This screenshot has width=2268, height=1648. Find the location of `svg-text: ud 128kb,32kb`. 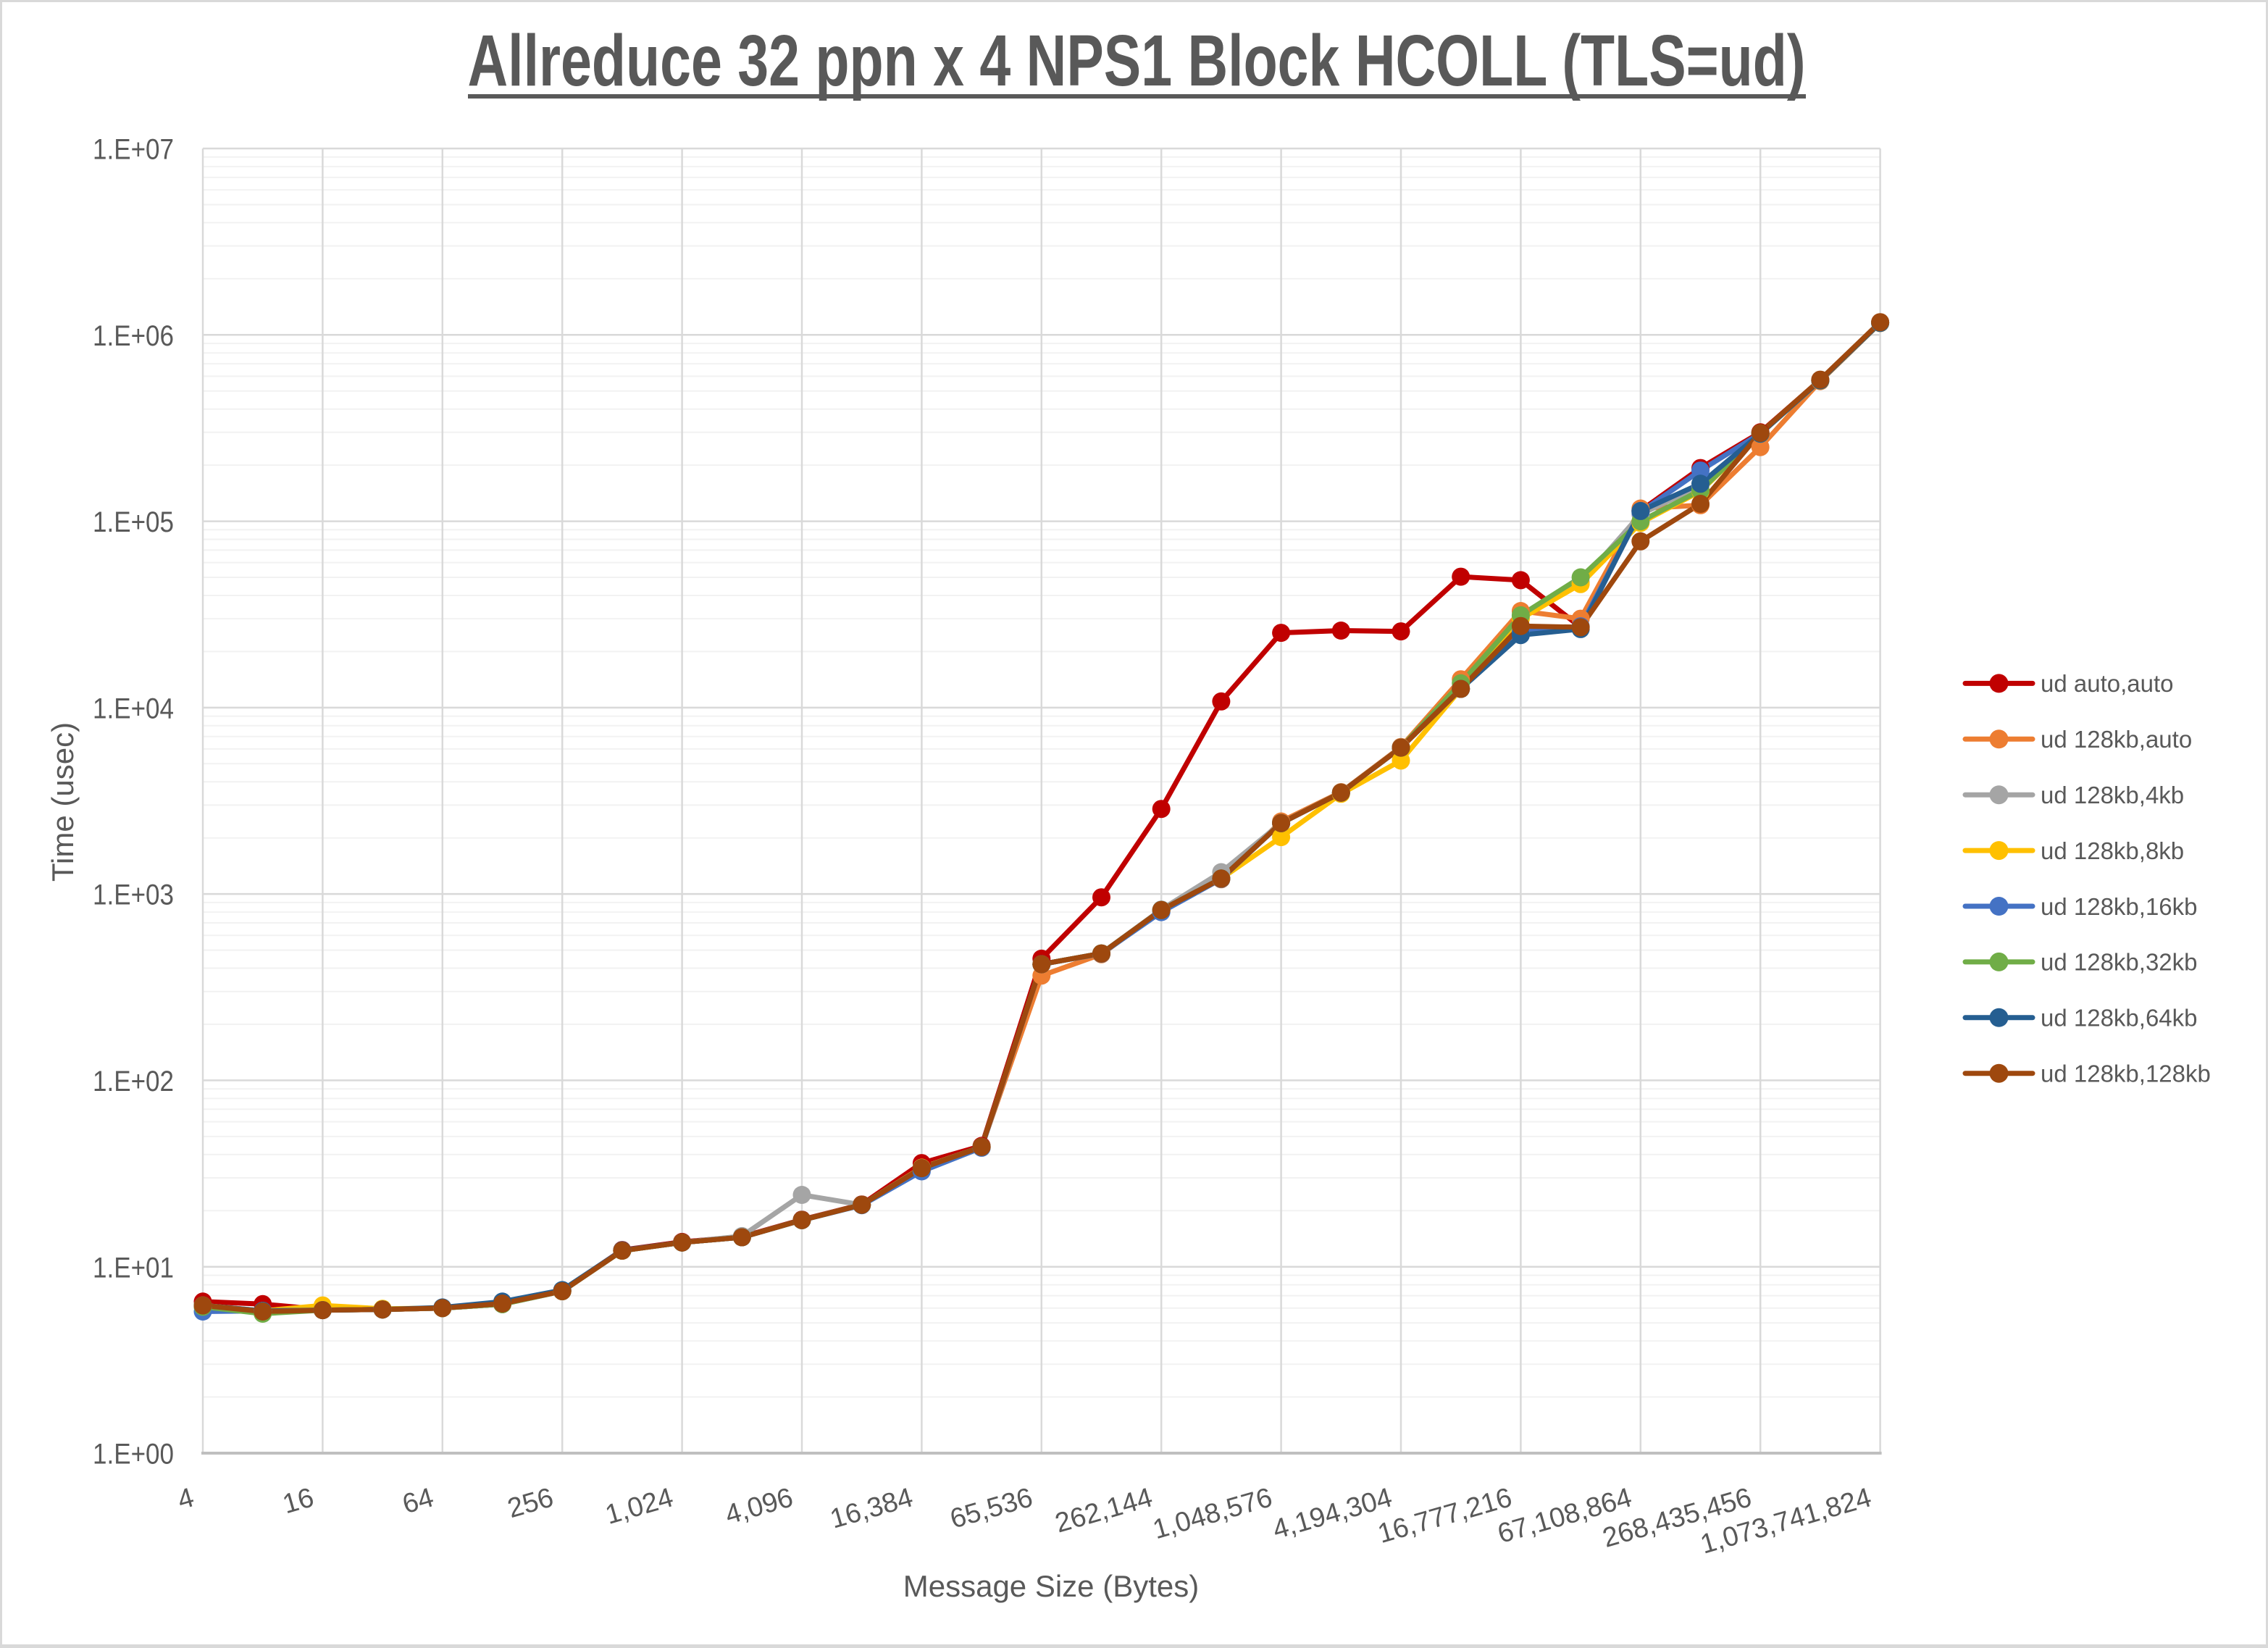

svg-text: ud 128kb,32kb is located at coordinates (2119, 962).